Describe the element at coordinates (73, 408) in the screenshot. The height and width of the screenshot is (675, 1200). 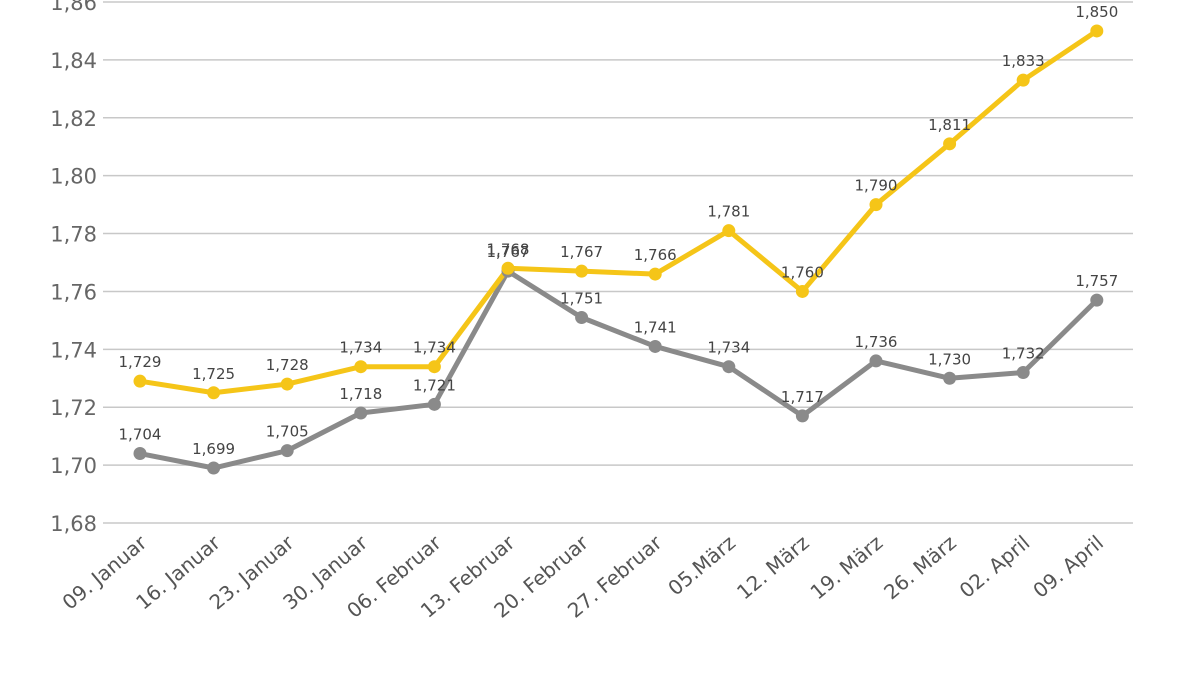
I see `y-tick-label: 1,72` at that location.